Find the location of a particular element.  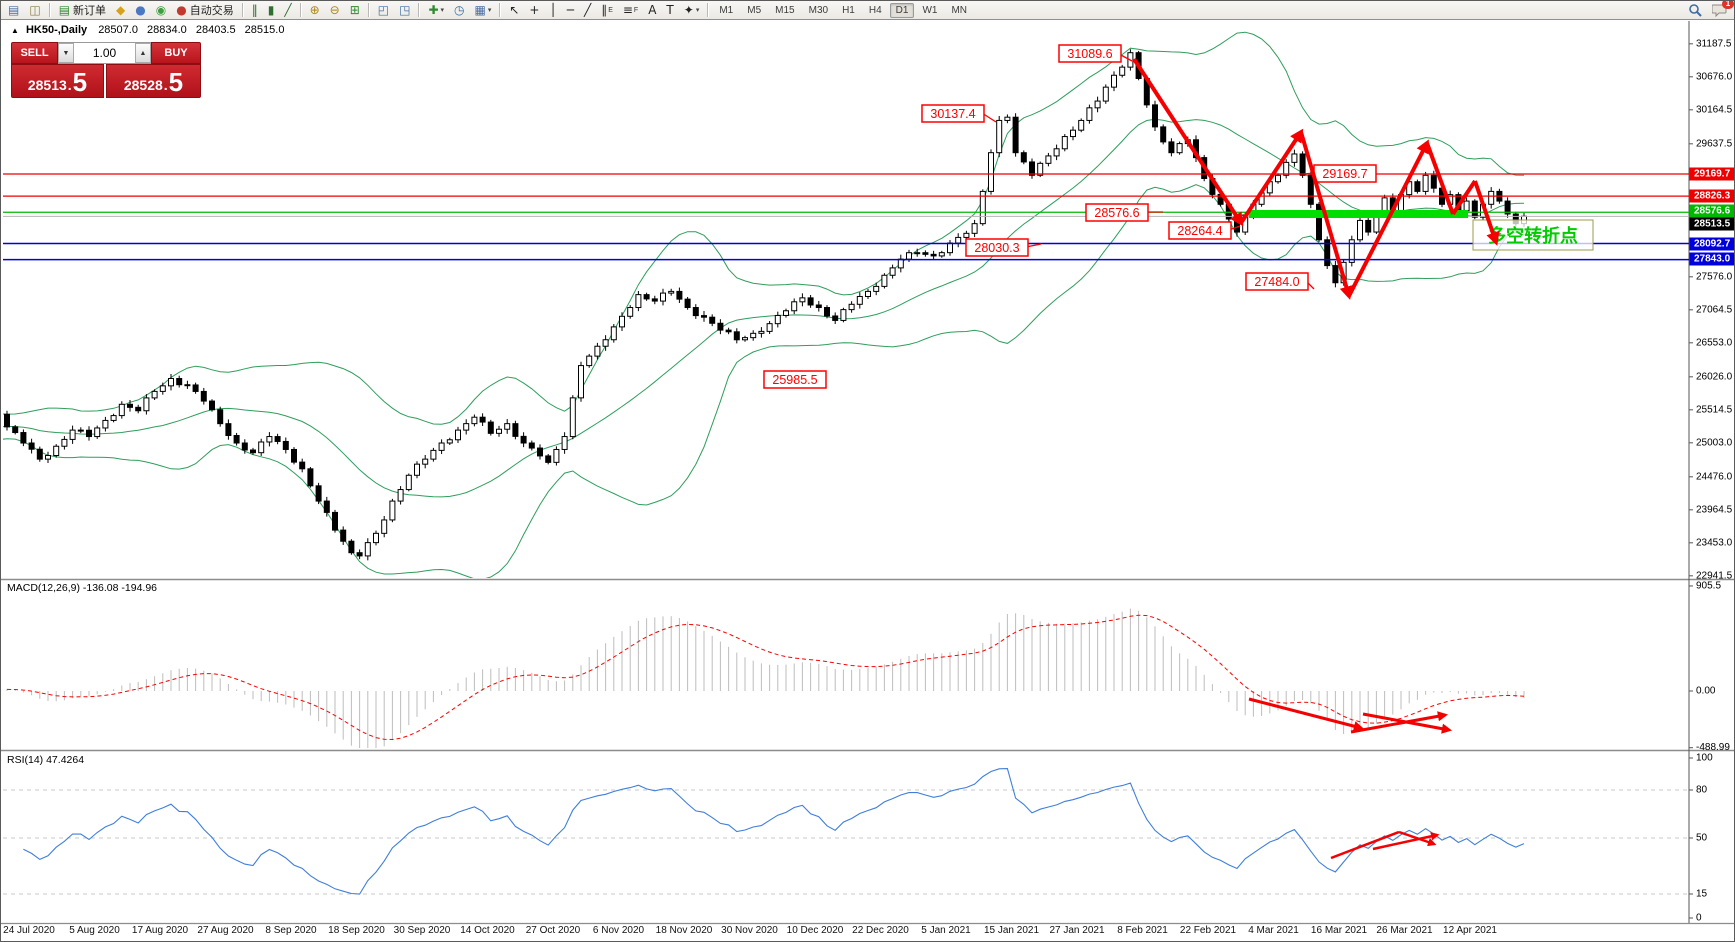

chart-shift-icon-glyph: ◳ is located at coordinates (405, 10).